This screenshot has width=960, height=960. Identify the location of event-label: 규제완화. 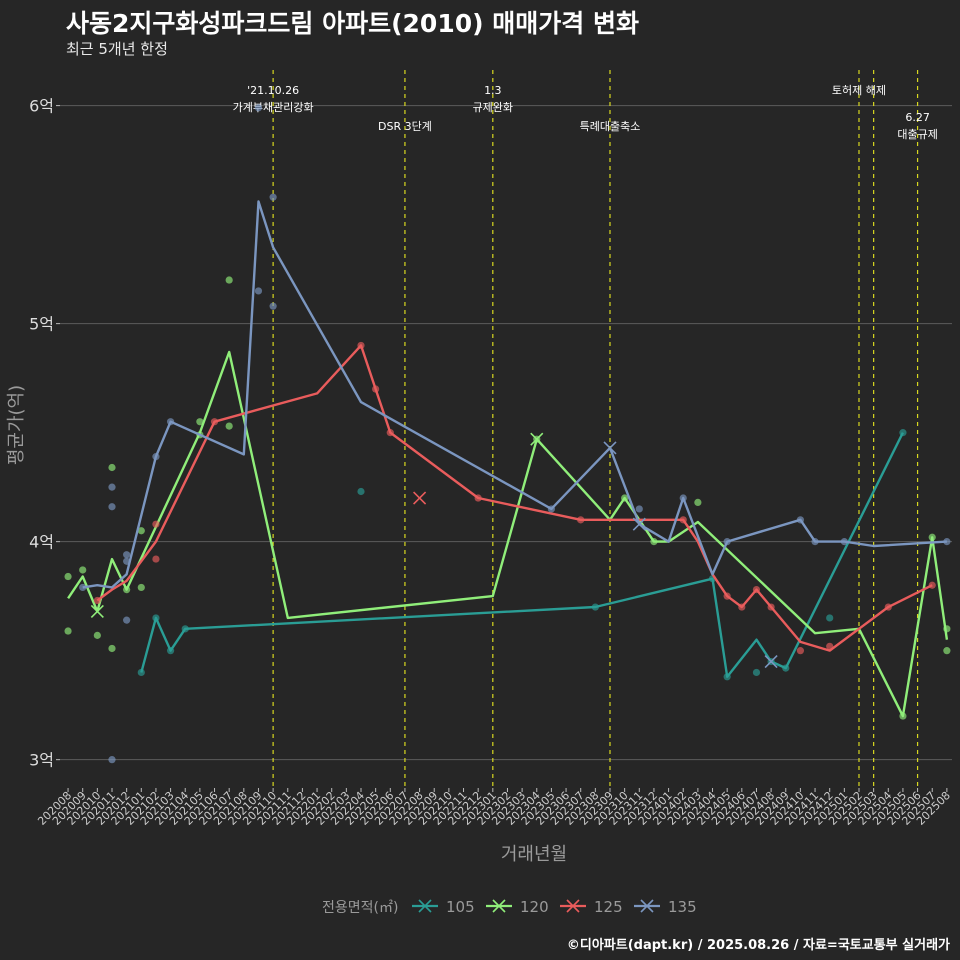
(493, 107).